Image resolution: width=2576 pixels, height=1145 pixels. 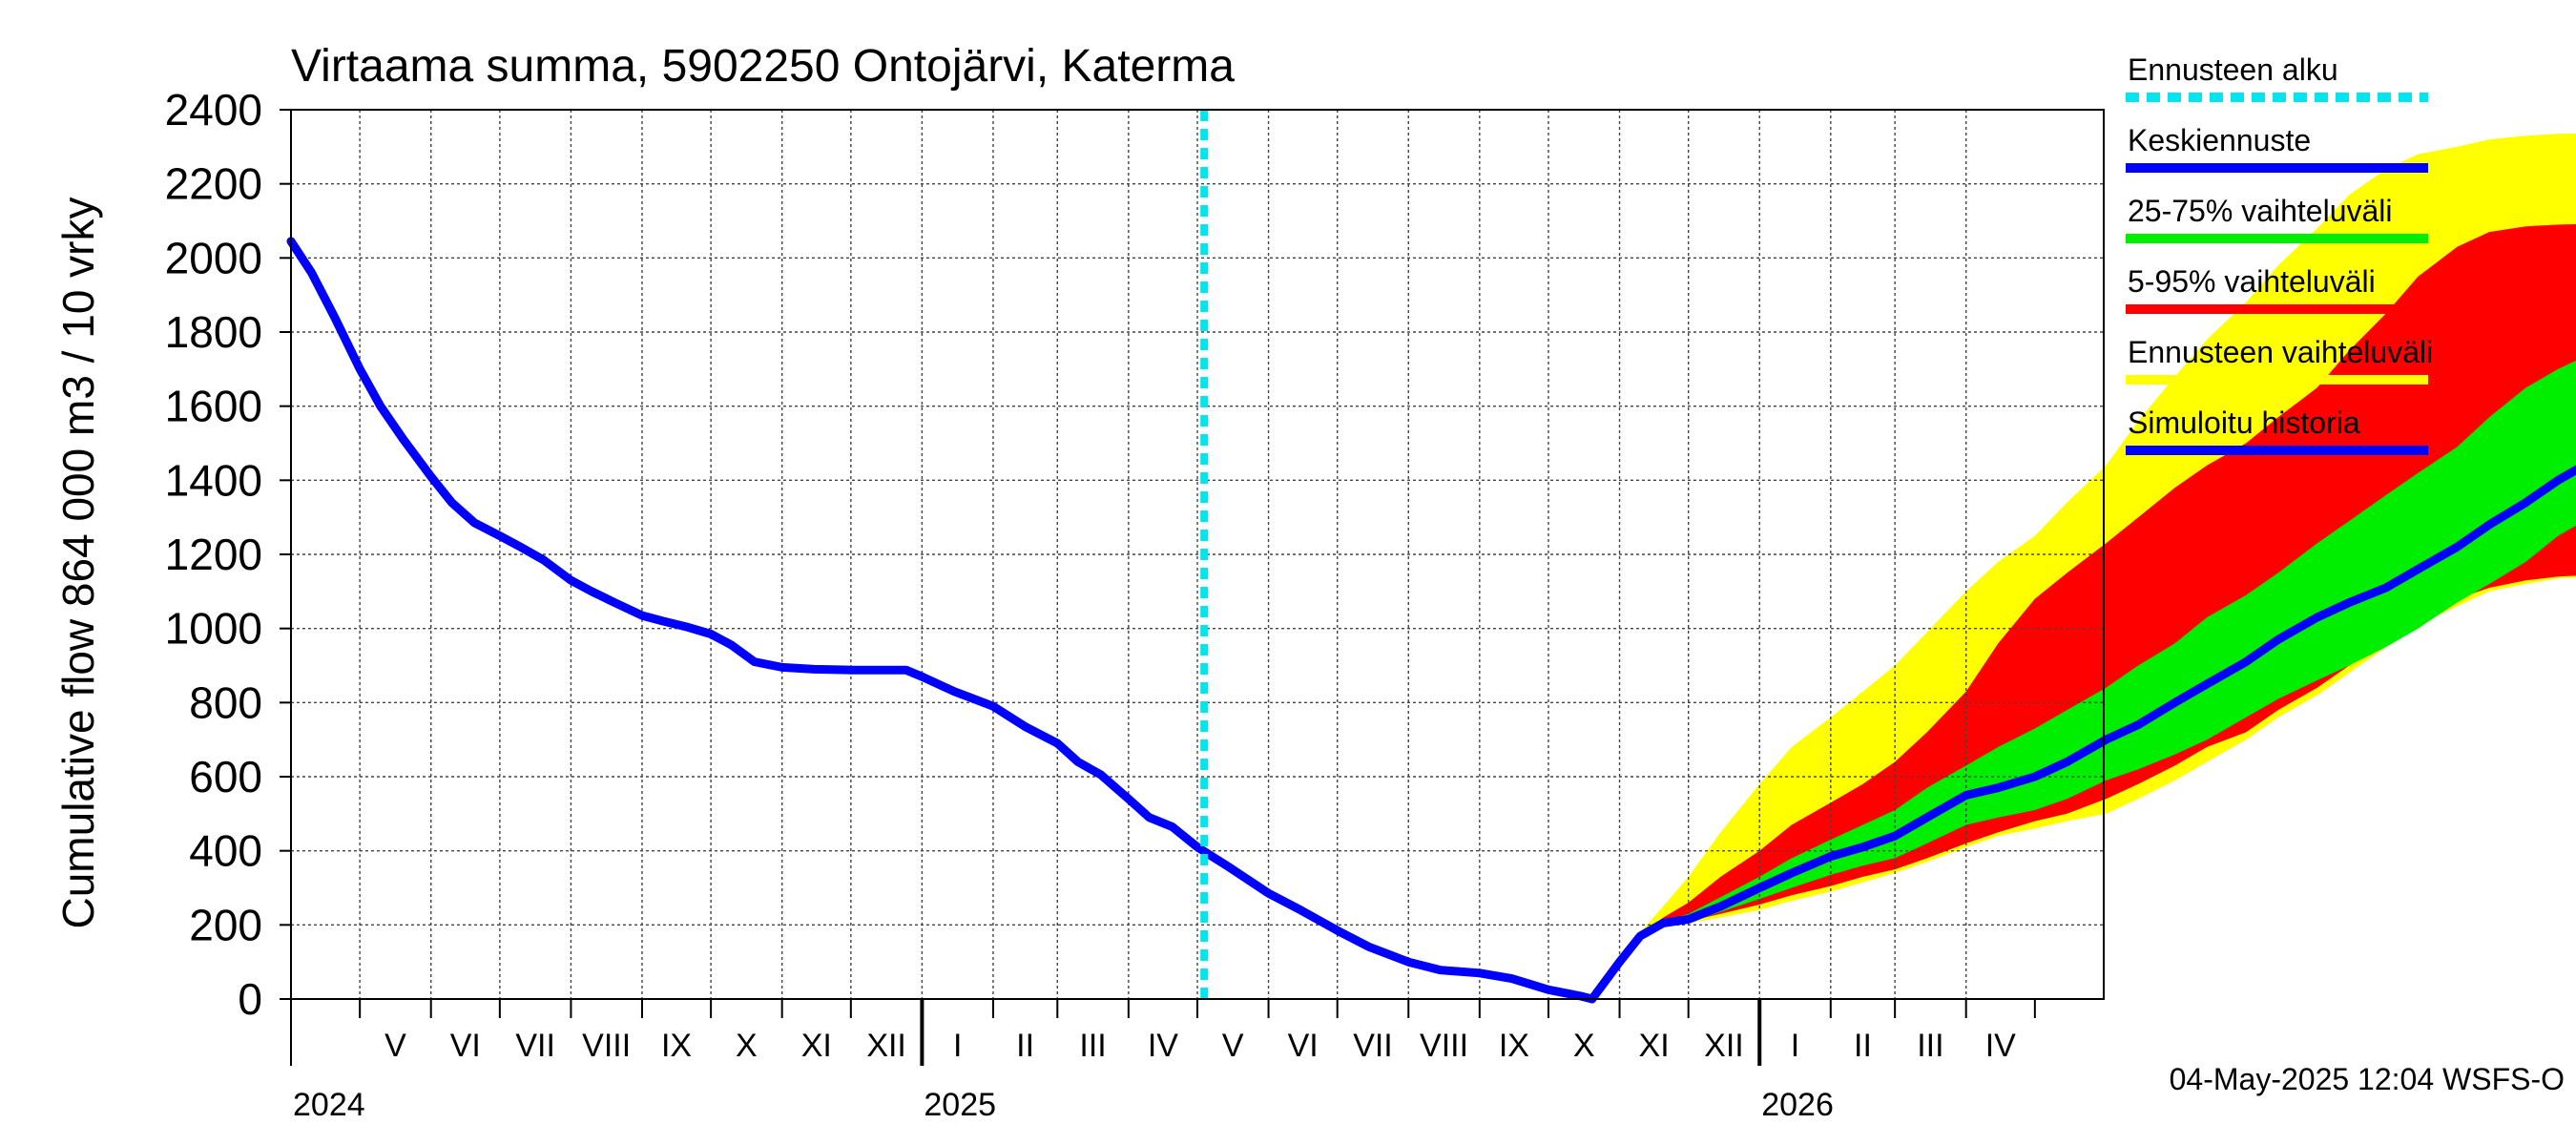 I want to click on y-tick-label: 1800, so click(x=213, y=332).